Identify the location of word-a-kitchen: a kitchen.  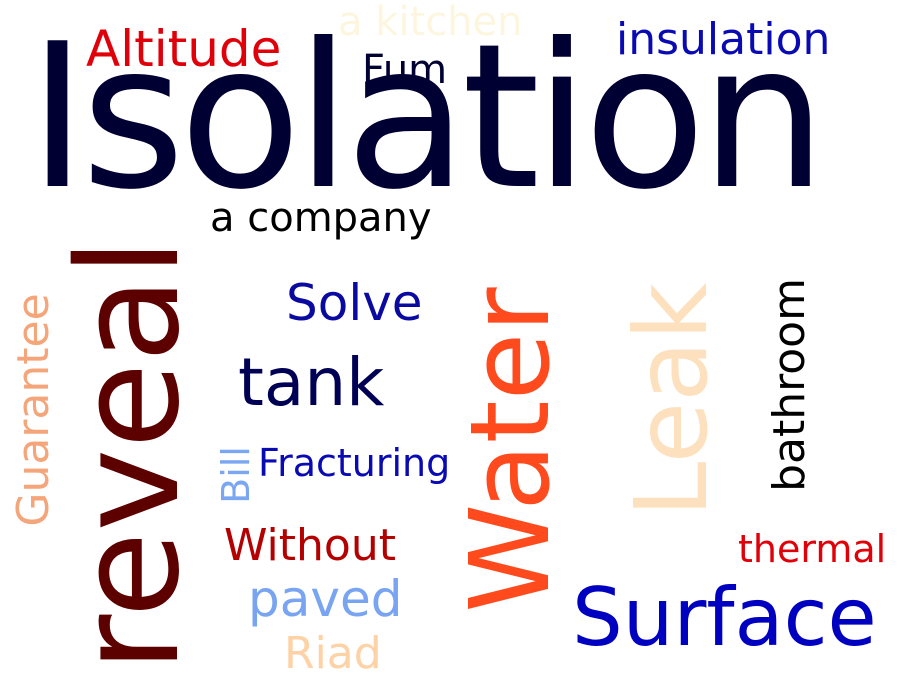
(430, 22).